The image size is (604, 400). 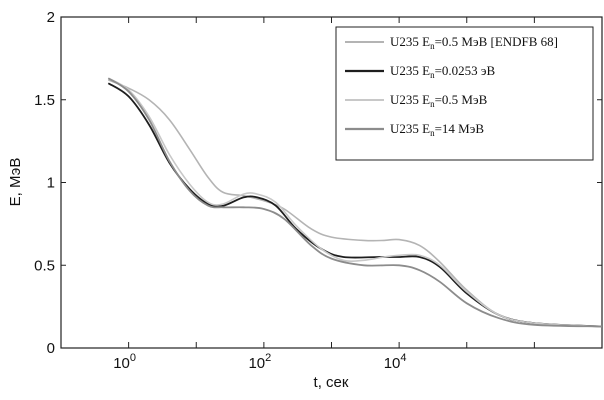 I want to click on legend-box, so click(x=464, y=93).